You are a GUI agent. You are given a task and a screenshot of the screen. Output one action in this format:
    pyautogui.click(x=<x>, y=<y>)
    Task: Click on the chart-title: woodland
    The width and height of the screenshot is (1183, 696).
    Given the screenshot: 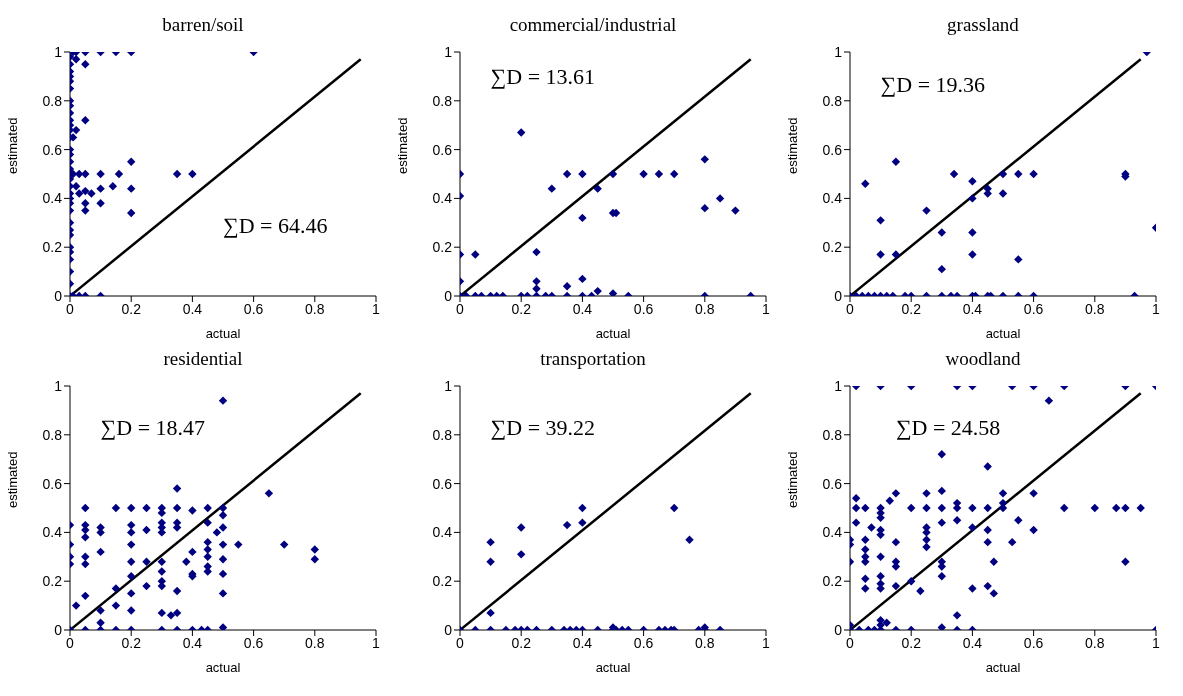 What is the action you would take?
    pyautogui.click(x=983, y=359)
    